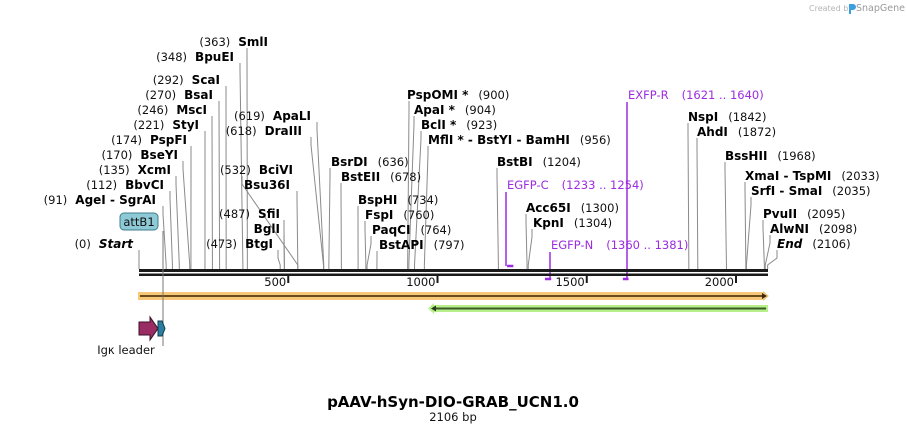 The width and height of the screenshot is (907, 432). I want to click on site-line-apai, so click(411, 192).